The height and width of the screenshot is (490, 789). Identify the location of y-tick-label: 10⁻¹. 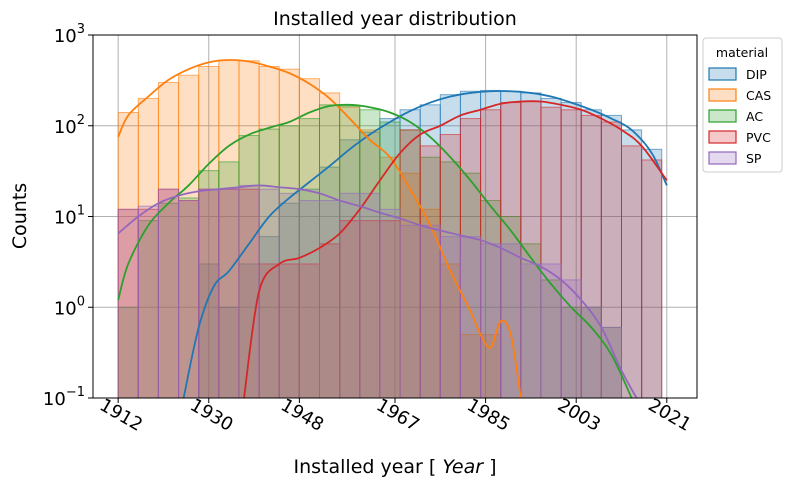
(64, 397).